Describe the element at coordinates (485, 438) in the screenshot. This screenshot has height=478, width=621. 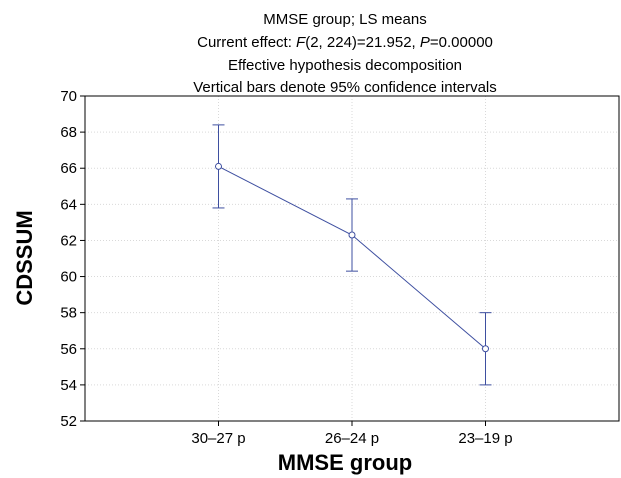
I see `x-tick-label: 23–19 p` at that location.